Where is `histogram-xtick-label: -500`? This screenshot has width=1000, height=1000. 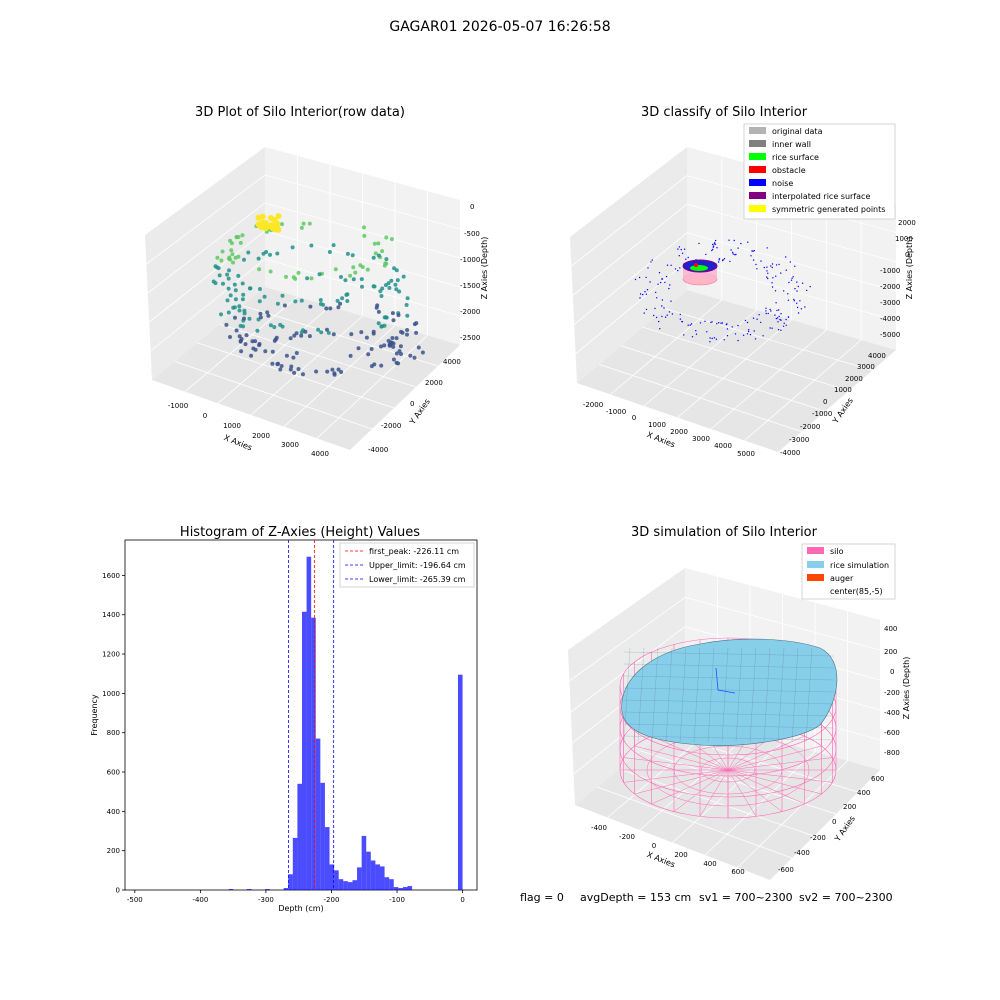
histogram-xtick-label: -500 is located at coordinates (135, 900).